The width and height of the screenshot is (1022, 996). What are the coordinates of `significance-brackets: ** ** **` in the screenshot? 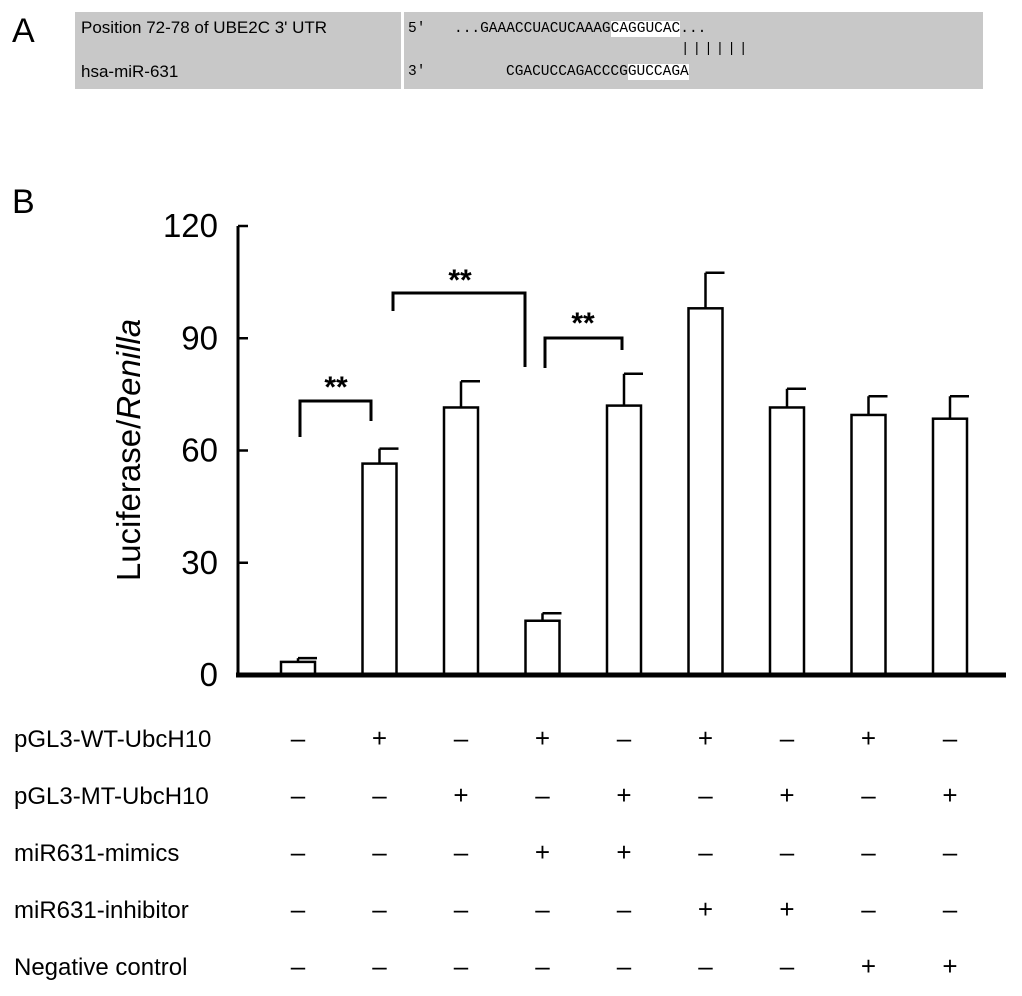 It's located at (461, 350).